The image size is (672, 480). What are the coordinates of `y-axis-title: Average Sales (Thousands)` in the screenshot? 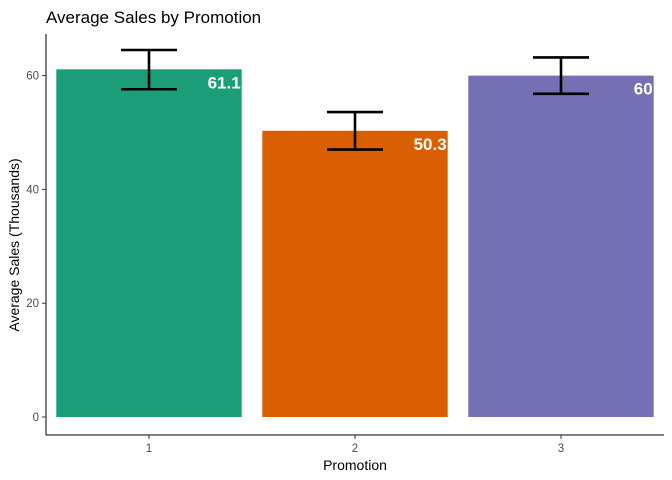 It's located at (14, 244).